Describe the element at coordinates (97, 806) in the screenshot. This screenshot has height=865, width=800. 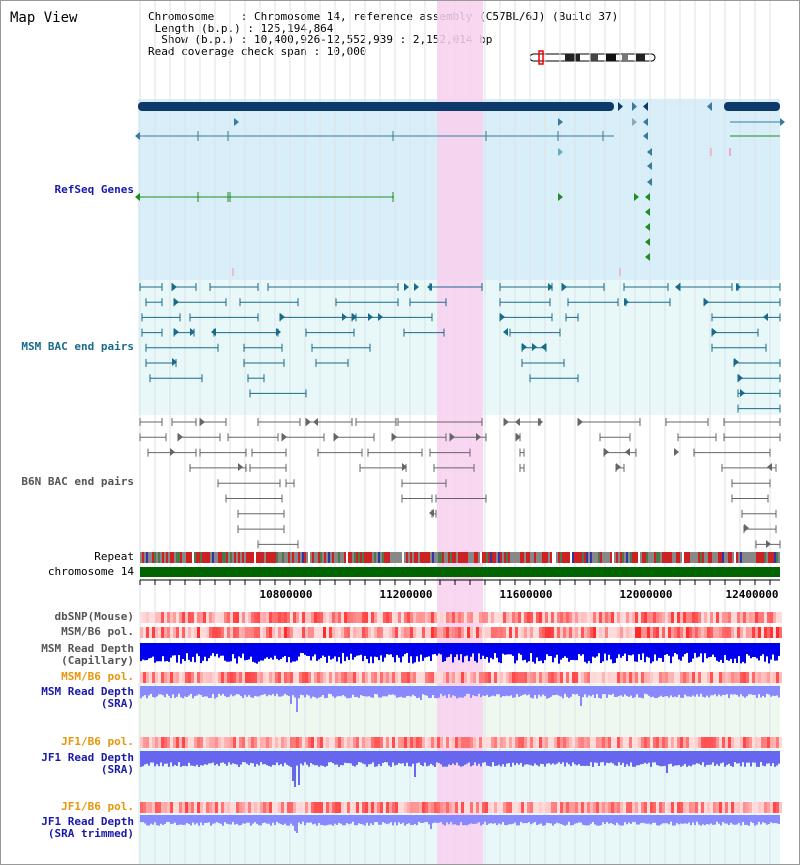
I see `label-jf1-b6-pol-2: JF1/B6 pol.` at that location.